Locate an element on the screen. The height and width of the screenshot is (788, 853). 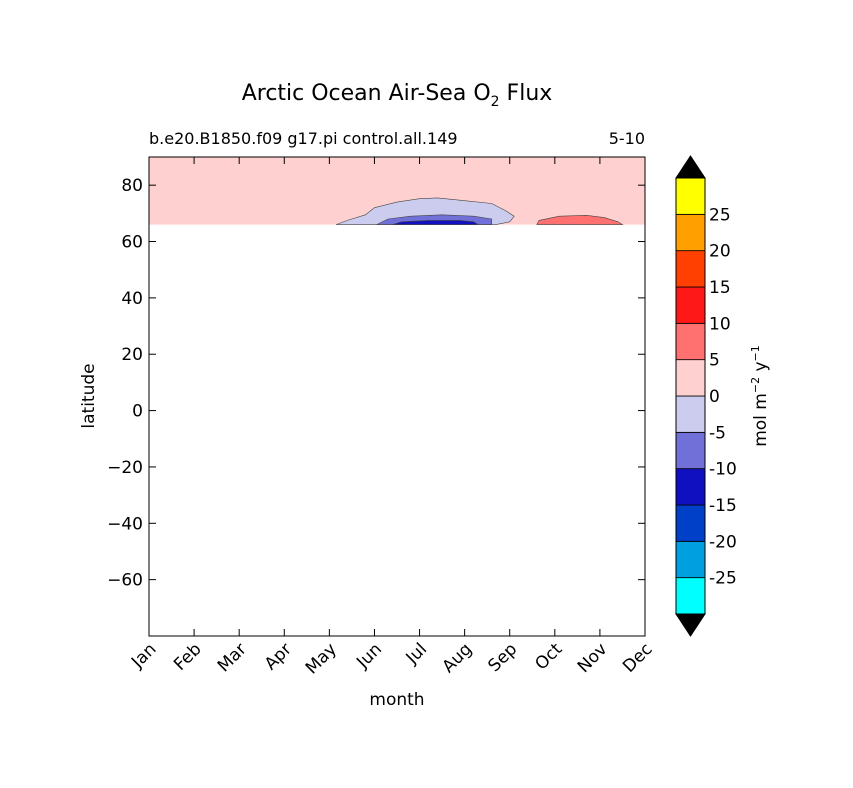
x-tick-label: Nov is located at coordinates (593, 658).